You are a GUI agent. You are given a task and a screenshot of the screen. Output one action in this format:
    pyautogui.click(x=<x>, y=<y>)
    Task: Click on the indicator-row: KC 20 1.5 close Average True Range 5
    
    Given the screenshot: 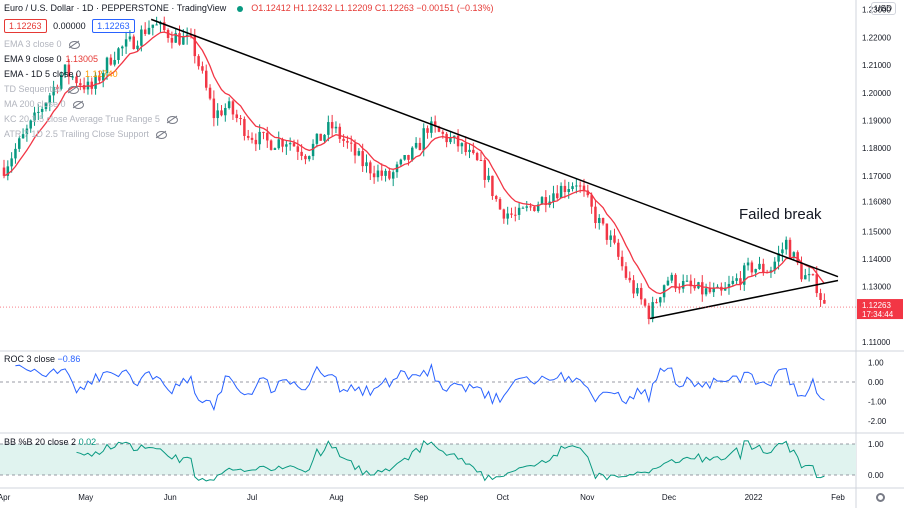 What is the action you would take?
    pyautogui.click(x=93, y=119)
    